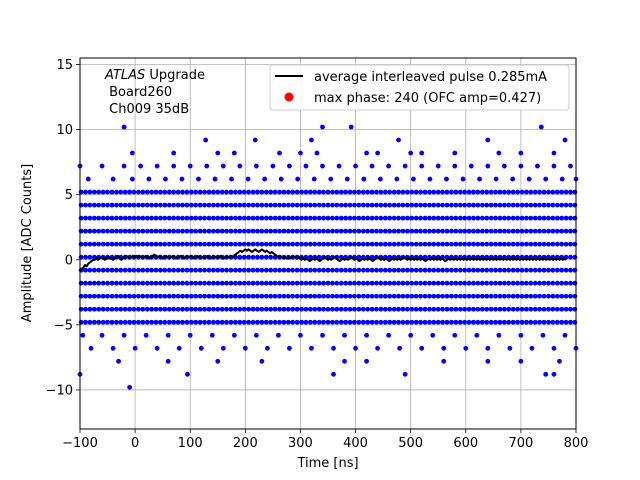 The width and height of the screenshot is (640, 480). What do you see at coordinates (325, 440) in the screenshot?
I see `x-axis-ticks: −100 0 100 200 300 400 500 600 700 800` at bounding box center [325, 440].